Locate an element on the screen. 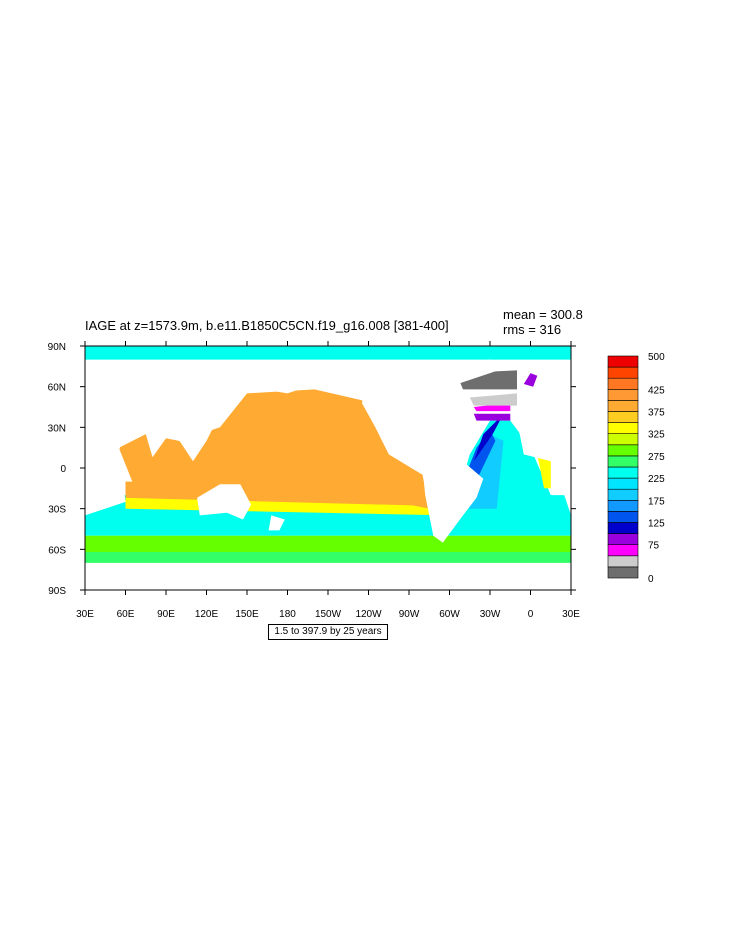 The height and width of the screenshot is (945, 733). lon-tick-label: 90E is located at coordinates (166, 614).